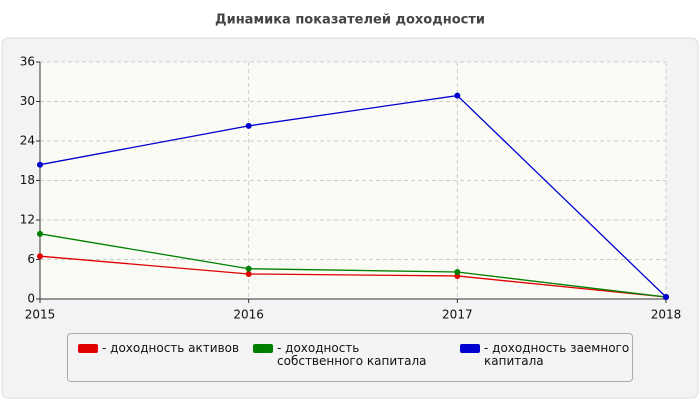 The width and height of the screenshot is (700, 400). Describe the element at coordinates (31, 259) in the screenshot. I see `y-tick-label: 6` at that location.